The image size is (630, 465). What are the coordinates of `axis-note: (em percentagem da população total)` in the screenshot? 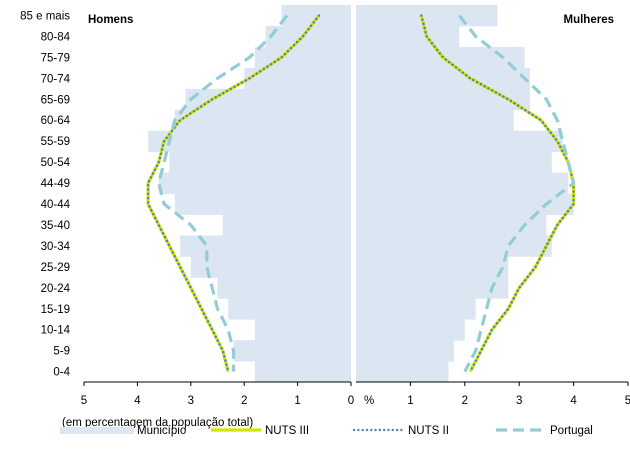 It's located at (157, 423).